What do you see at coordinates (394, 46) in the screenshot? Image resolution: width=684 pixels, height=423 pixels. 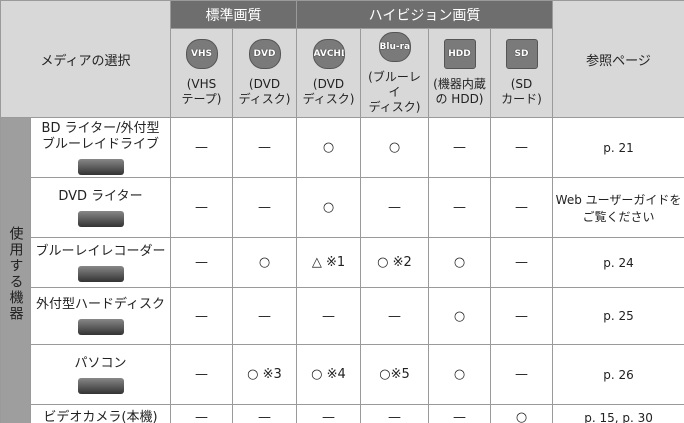 I see `media-icon: Blu-ray Disc` at bounding box center [394, 46].